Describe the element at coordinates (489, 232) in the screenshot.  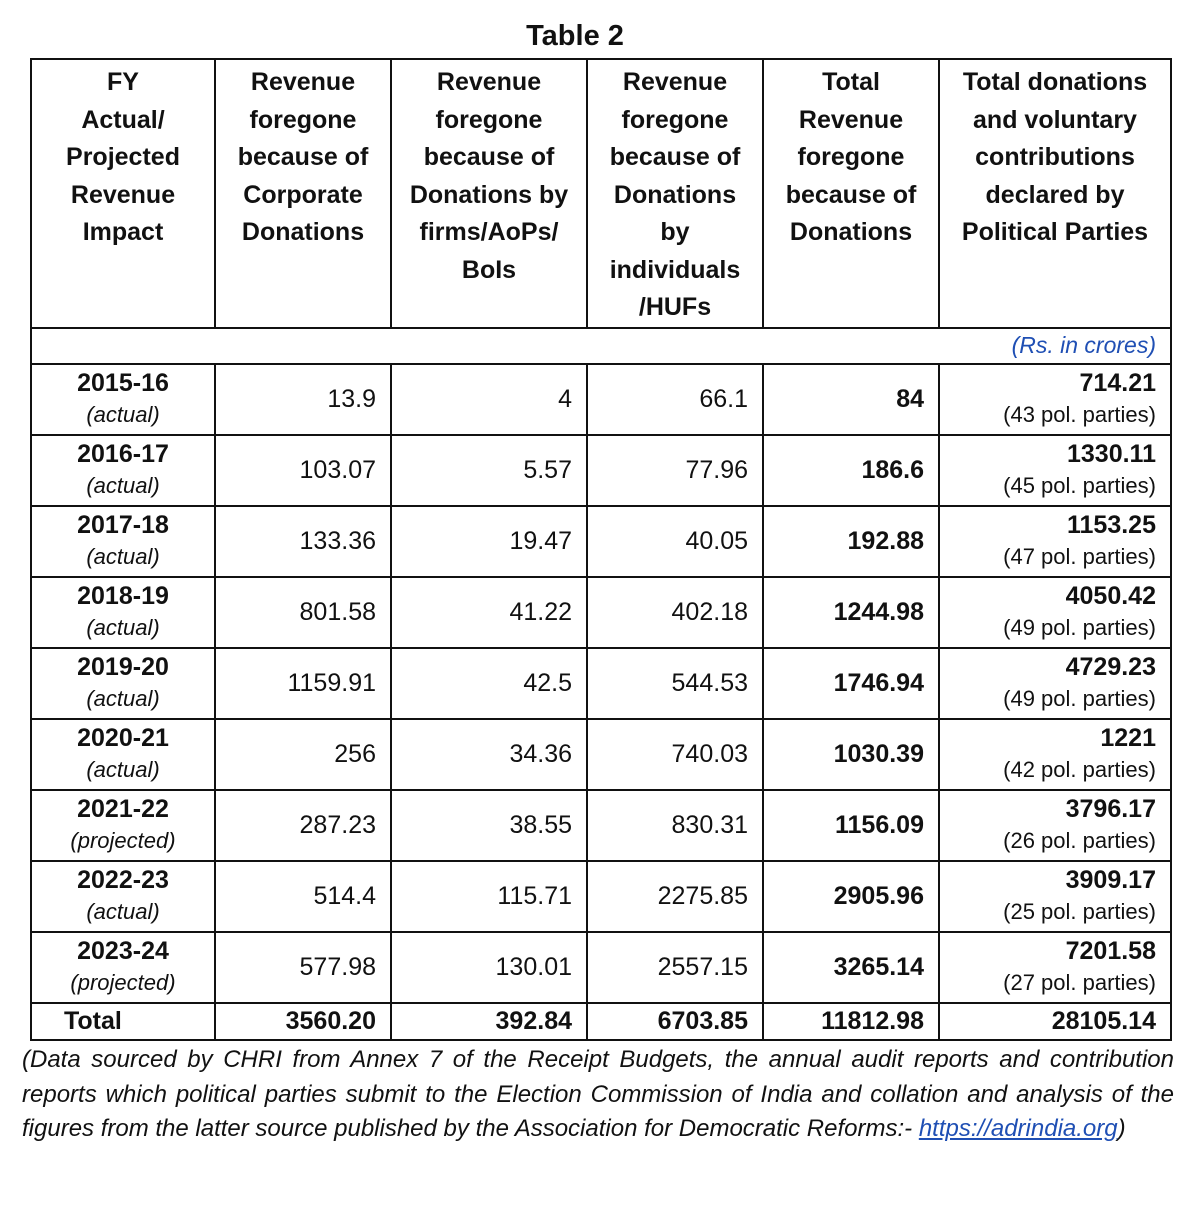
I see `header-line: firms/AoPs/` at that location.